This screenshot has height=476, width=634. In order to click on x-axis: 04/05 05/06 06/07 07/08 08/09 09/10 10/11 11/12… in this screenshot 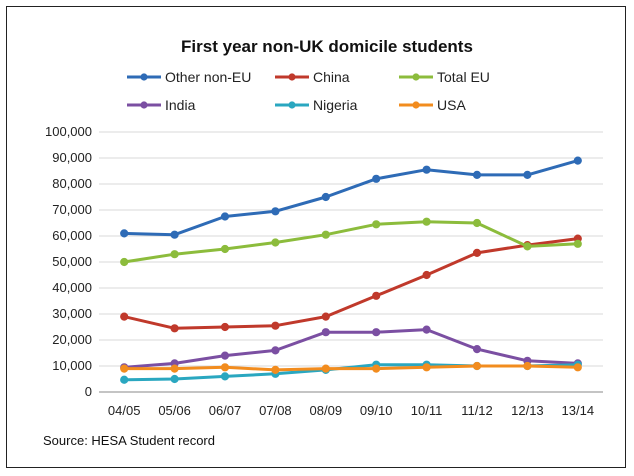, I will do `click(351, 410)`.